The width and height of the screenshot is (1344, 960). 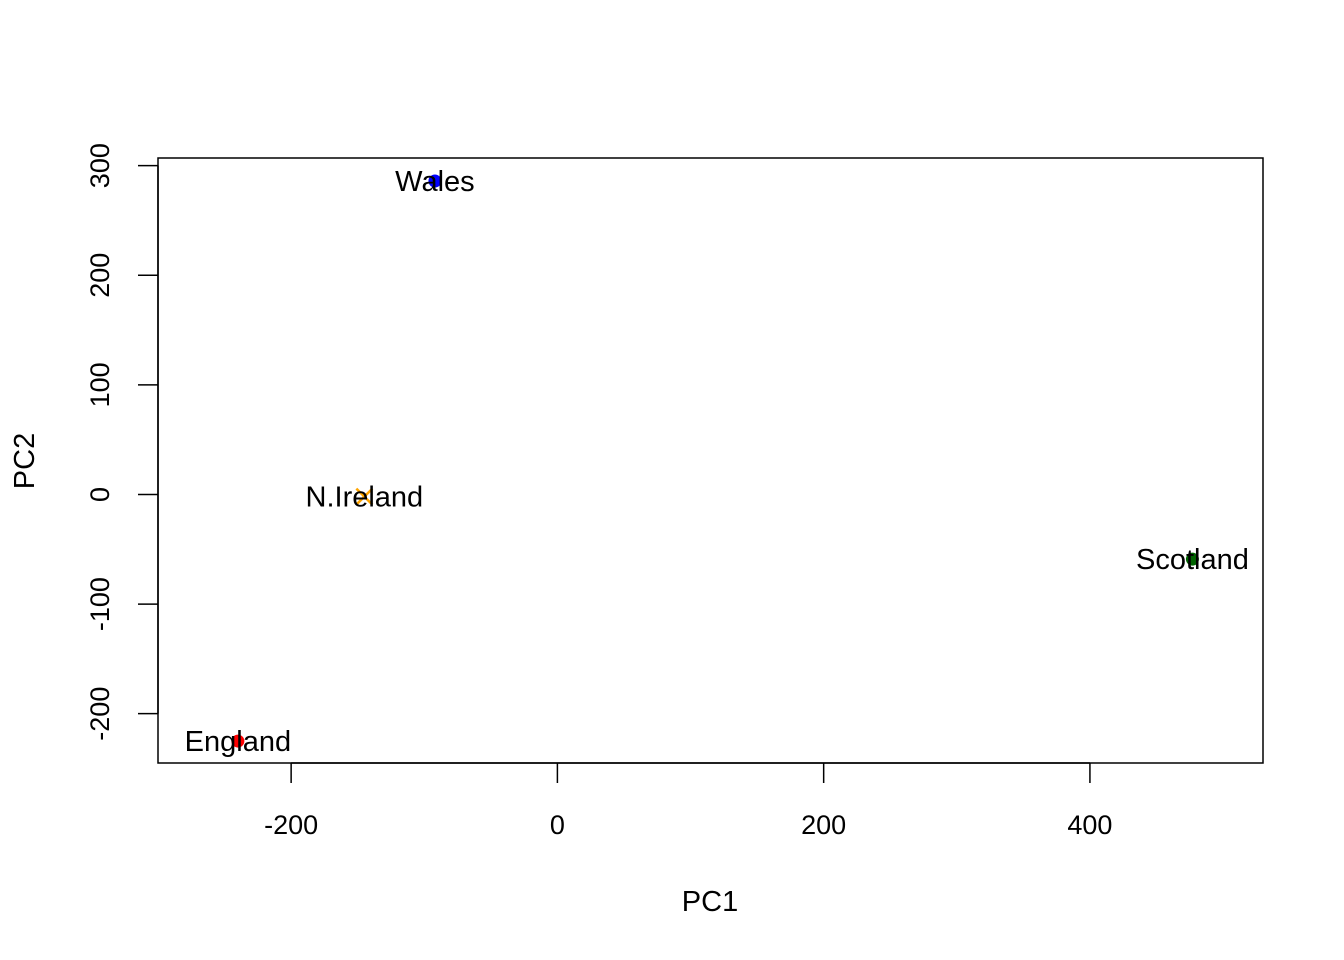 What do you see at coordinates (1089, 825) in the screenshot?
I see `x-tick-label: 400` at bounding box center [1089, 825].